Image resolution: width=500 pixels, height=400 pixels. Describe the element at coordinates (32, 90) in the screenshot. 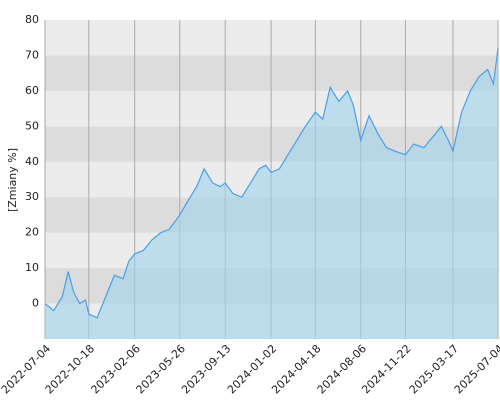

I see `y-tick-label: 60` at that location.